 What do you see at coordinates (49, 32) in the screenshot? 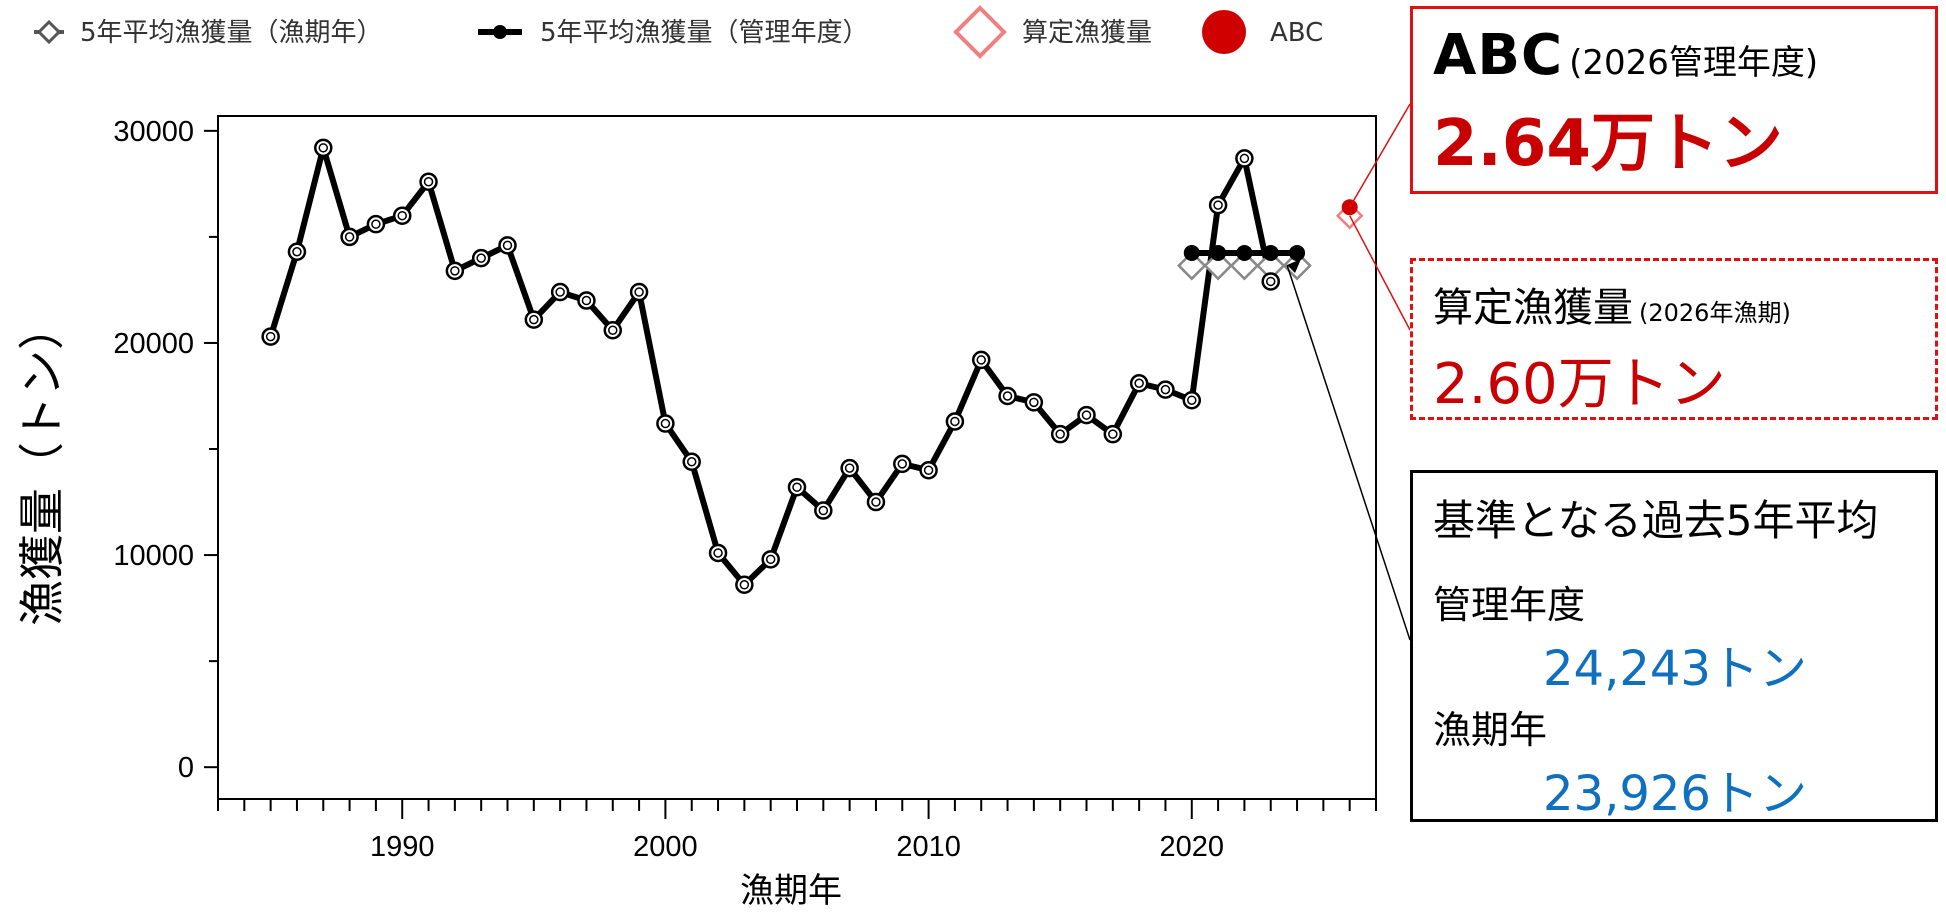
I see `legend-diamond-icon` at bounding box center [49, 32].